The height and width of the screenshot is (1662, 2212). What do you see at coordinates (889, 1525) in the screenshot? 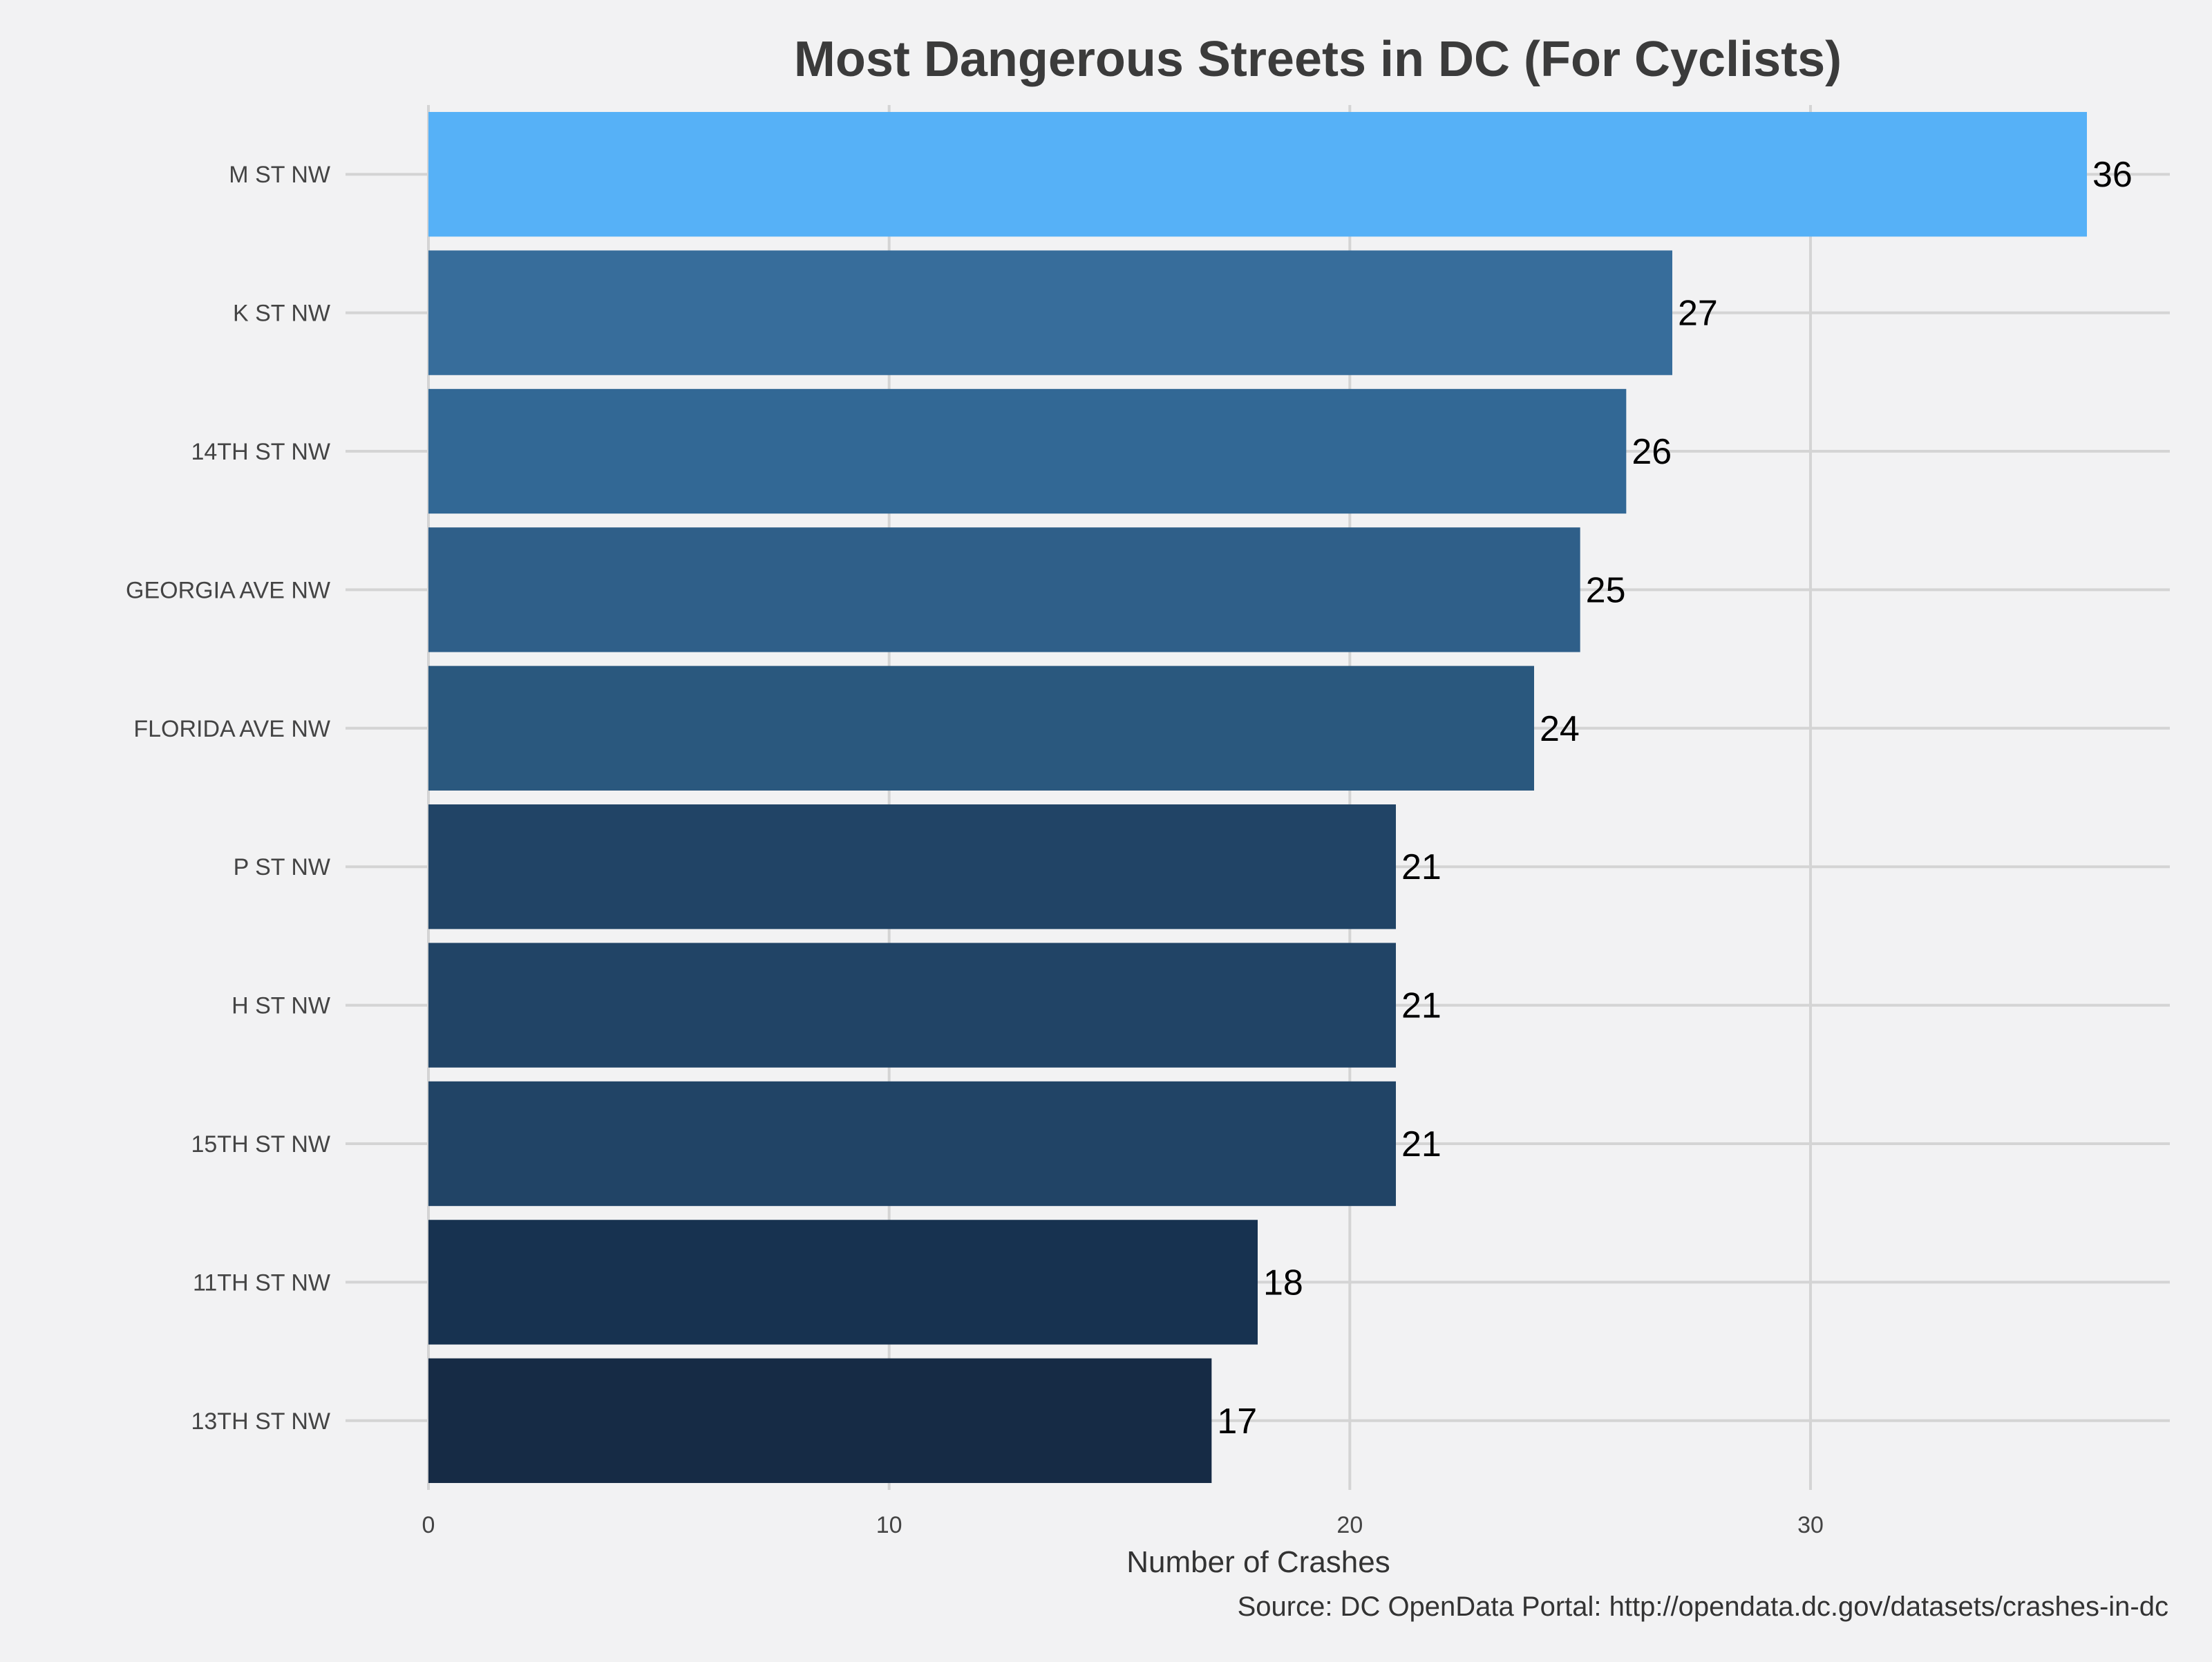
I see `x-tick-label: 10` at bounding box center [889, 1525].